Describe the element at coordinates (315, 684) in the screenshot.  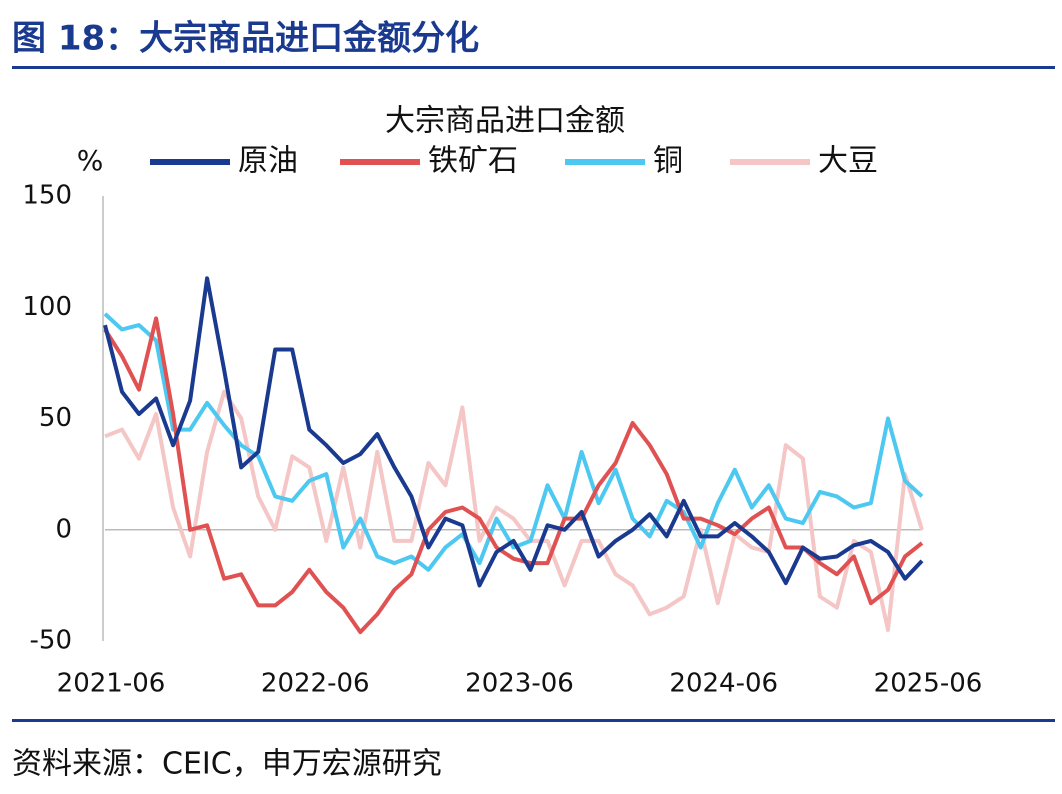
I see `x-tick-label: 2022-06` at that location.